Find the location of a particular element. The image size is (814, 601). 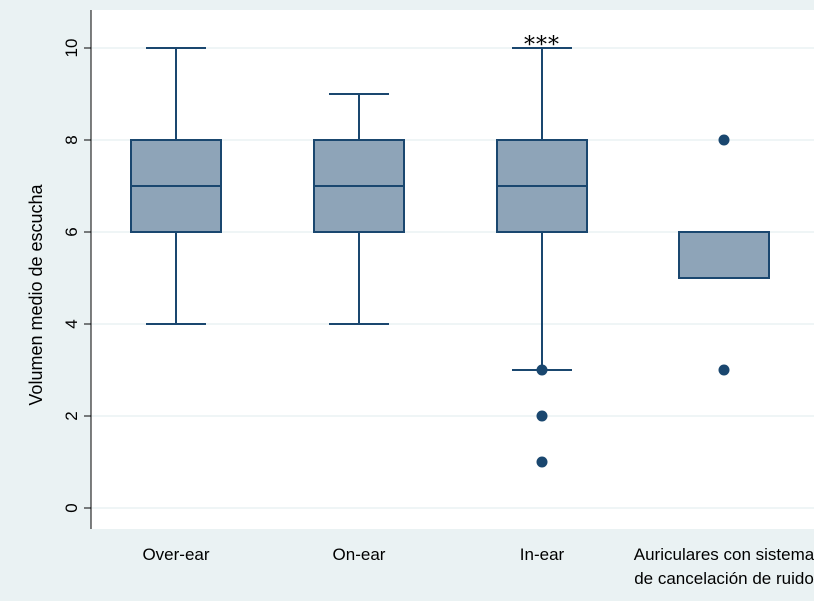

x-category-label: On-ear is located at coordinates (359, 554).